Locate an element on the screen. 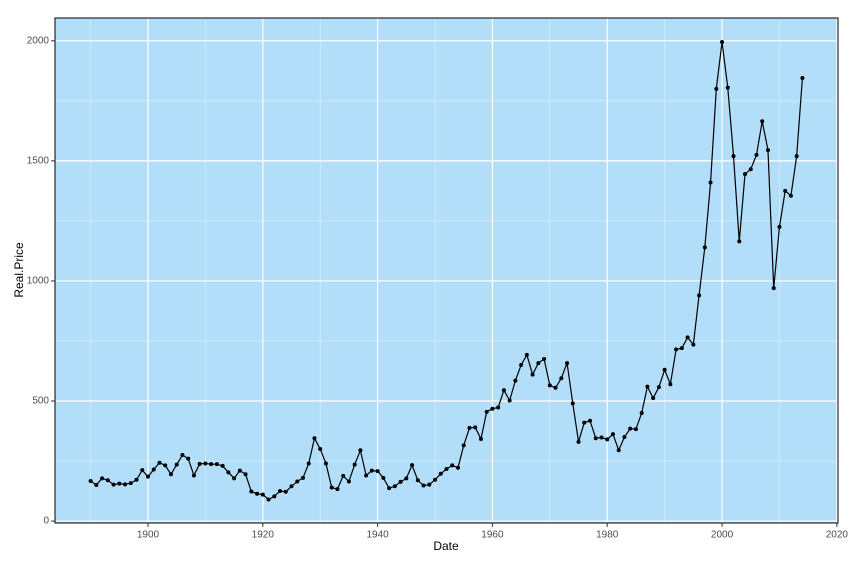 This screenshot has height=565, width=858. x-tick-label: 1900 is located at coordinates (148, 535).